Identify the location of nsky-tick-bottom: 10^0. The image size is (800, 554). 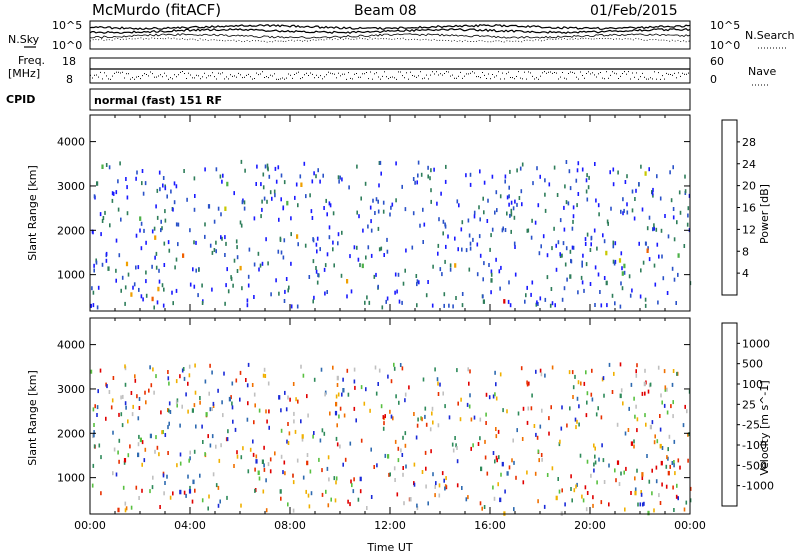
(67, 45).